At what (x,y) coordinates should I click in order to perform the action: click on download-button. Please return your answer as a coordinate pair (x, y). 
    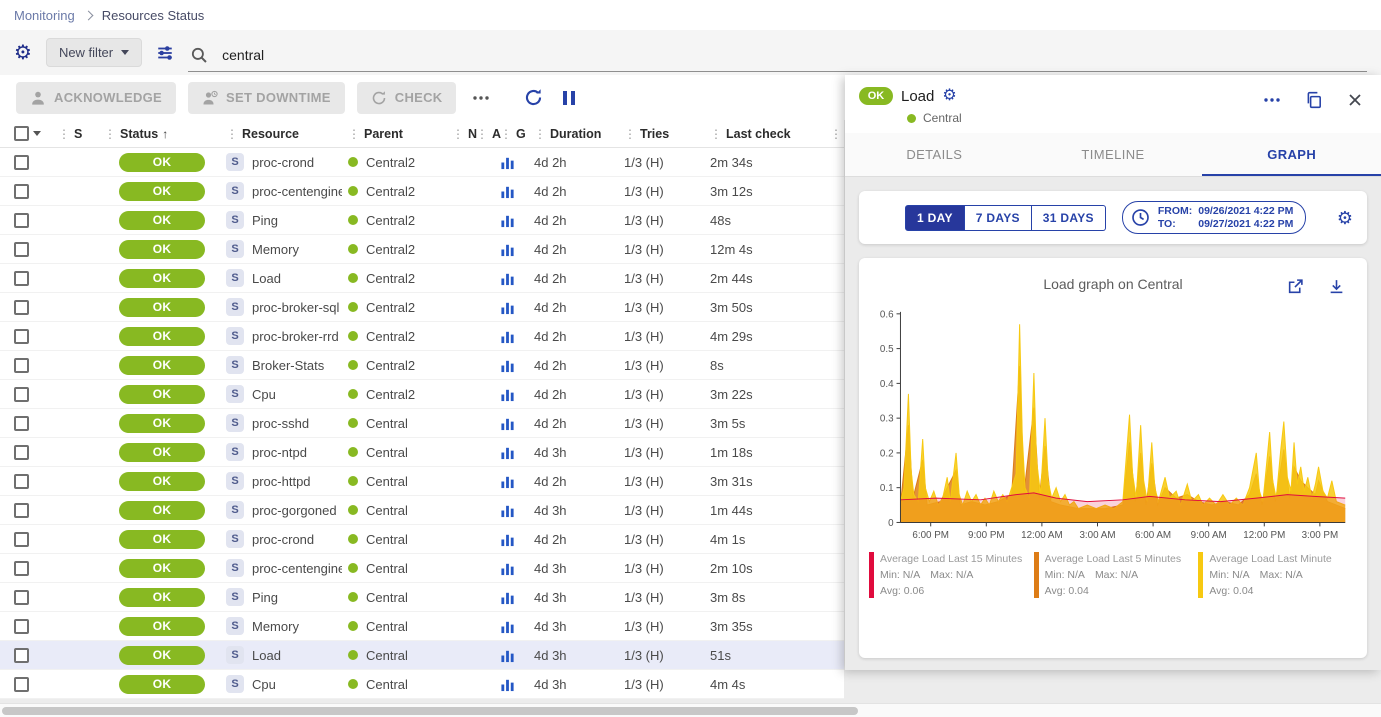
    Looking at the image, I should click on (1336, 286).